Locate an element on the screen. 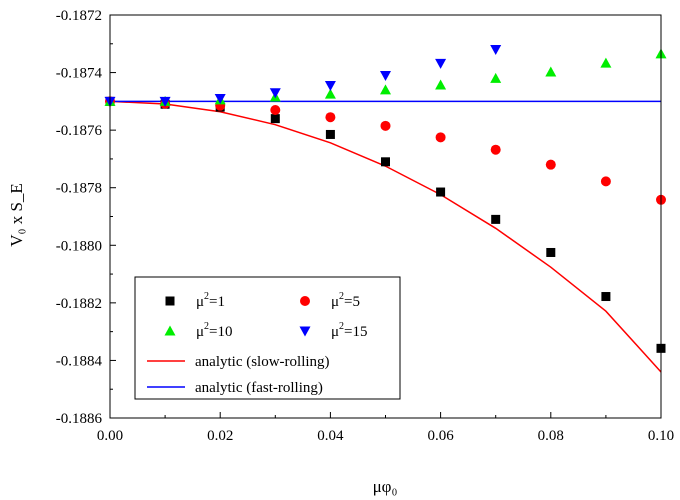  y-axis-title: V₀ x S_E is located at coordinates (16, 215).